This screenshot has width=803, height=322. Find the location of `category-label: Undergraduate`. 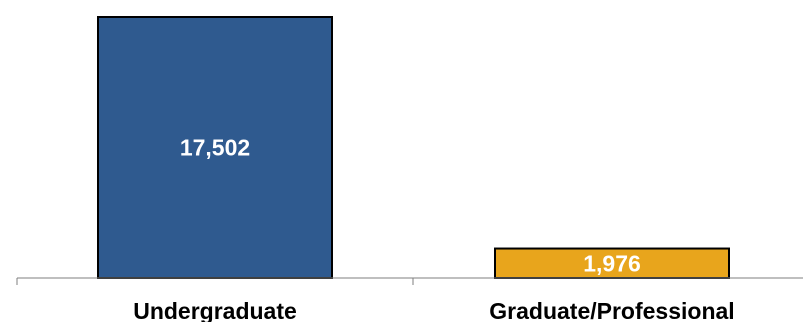

category-label: Undergraduate is located at coordinates (215, 310).